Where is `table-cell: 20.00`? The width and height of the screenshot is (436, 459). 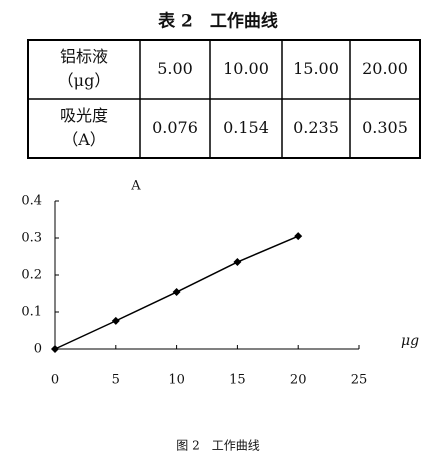
table-cell: 20.00 is located at coordinates (385, 68).